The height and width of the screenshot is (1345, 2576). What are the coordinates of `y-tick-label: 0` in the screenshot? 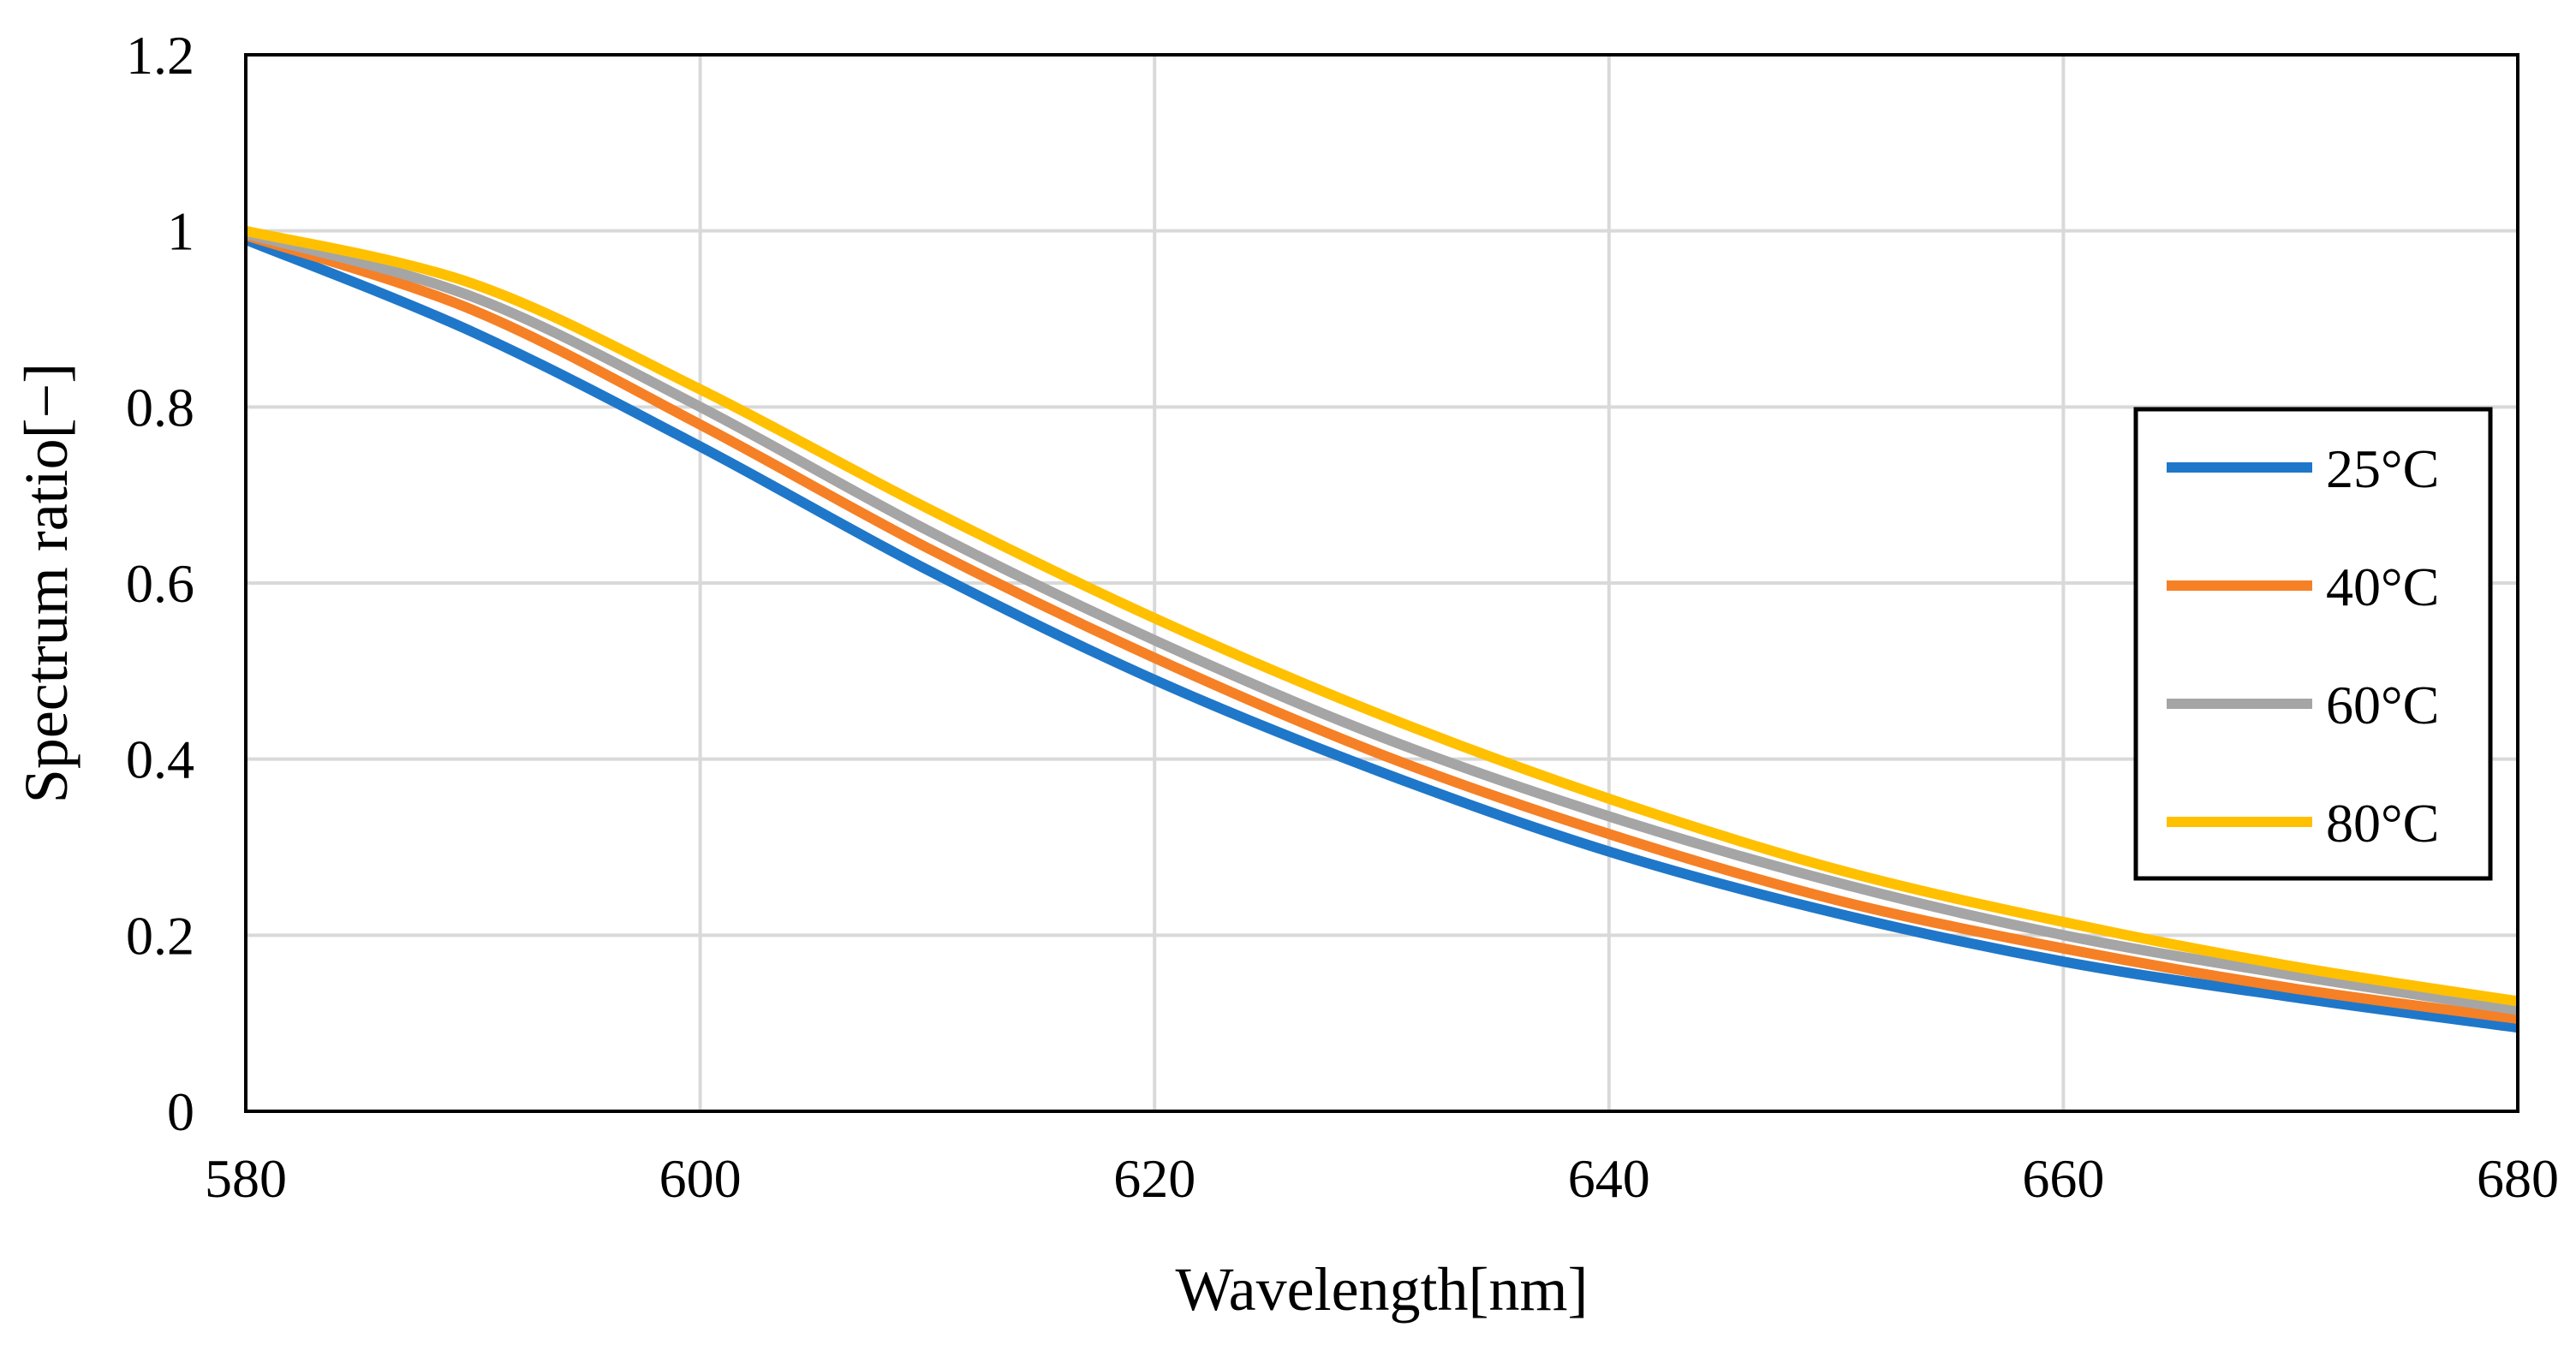 It's located at (181, 1111).